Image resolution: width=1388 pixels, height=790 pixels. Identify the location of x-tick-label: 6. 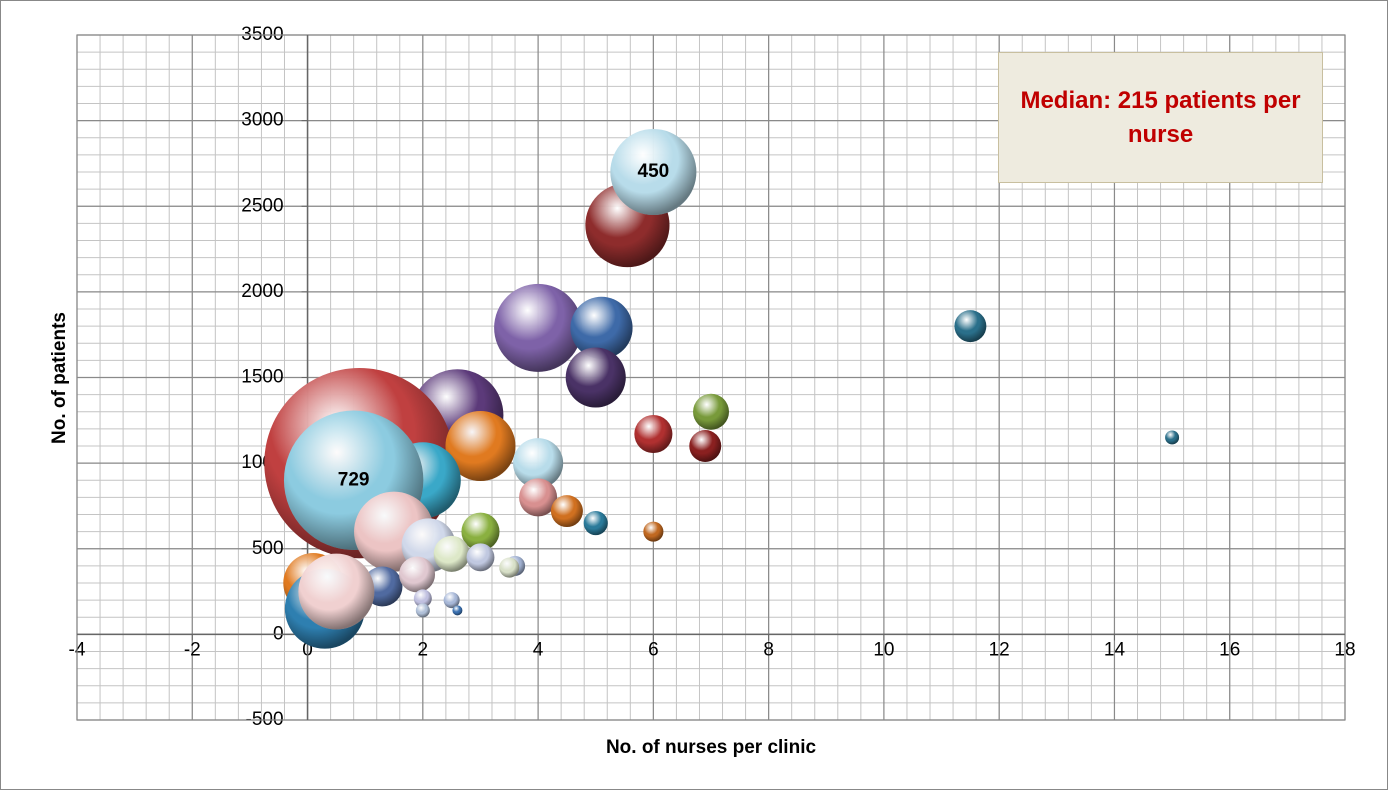
(653, 649).